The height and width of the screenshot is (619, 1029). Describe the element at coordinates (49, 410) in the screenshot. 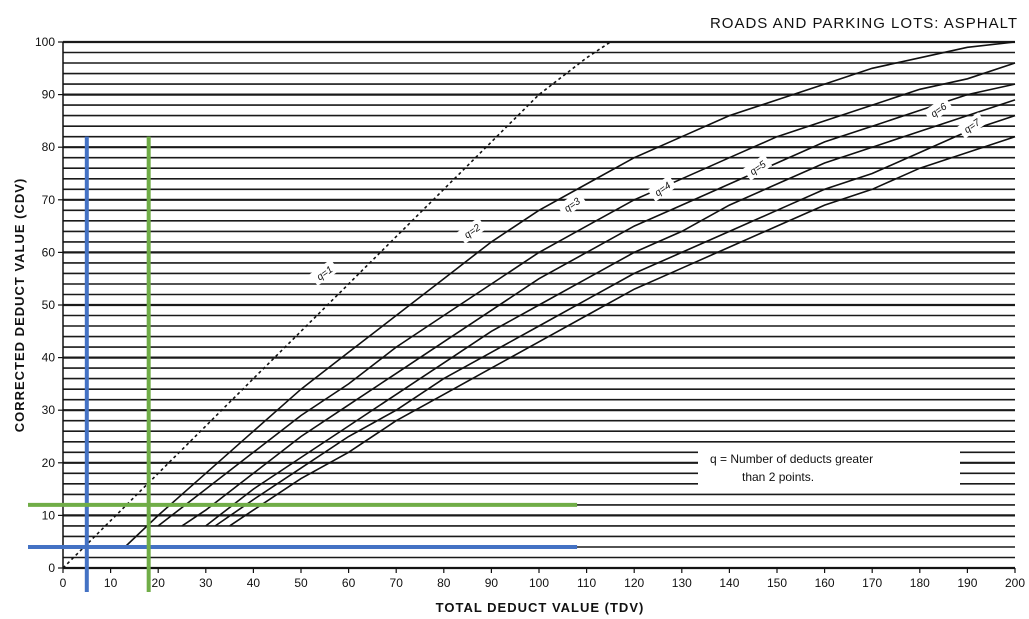

I see `y-tick-label: 30` at that location.